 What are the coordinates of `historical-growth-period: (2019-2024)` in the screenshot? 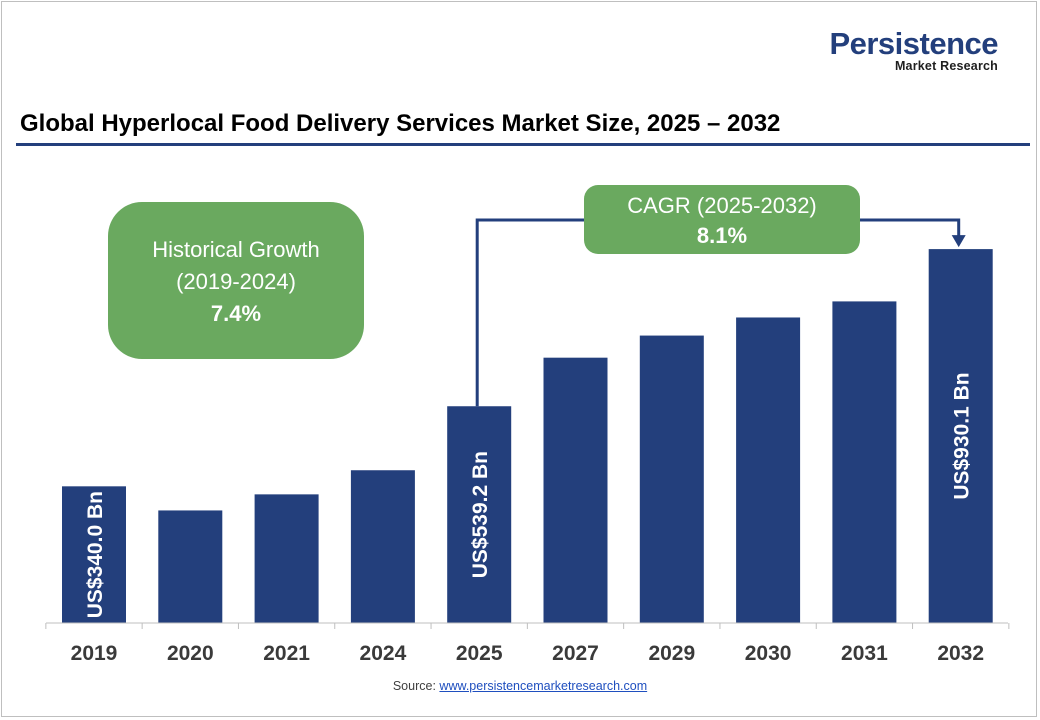 It's located at (236, 281).